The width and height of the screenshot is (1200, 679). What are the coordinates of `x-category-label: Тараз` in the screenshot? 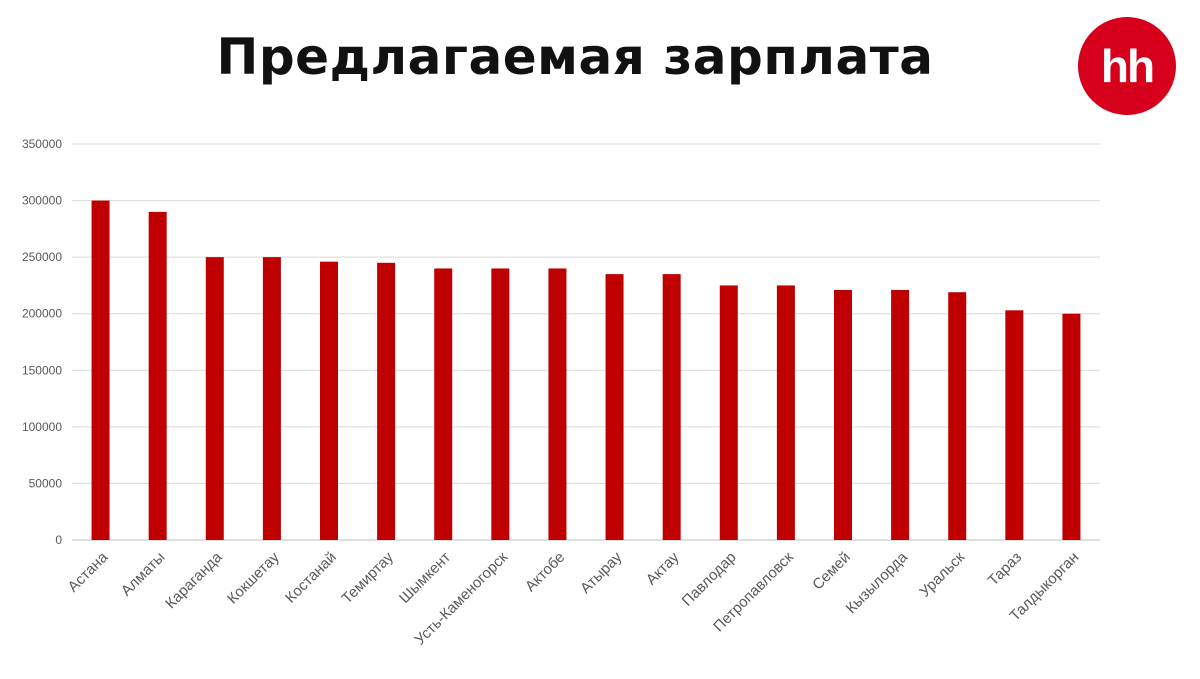 It's located at (1005, 569).